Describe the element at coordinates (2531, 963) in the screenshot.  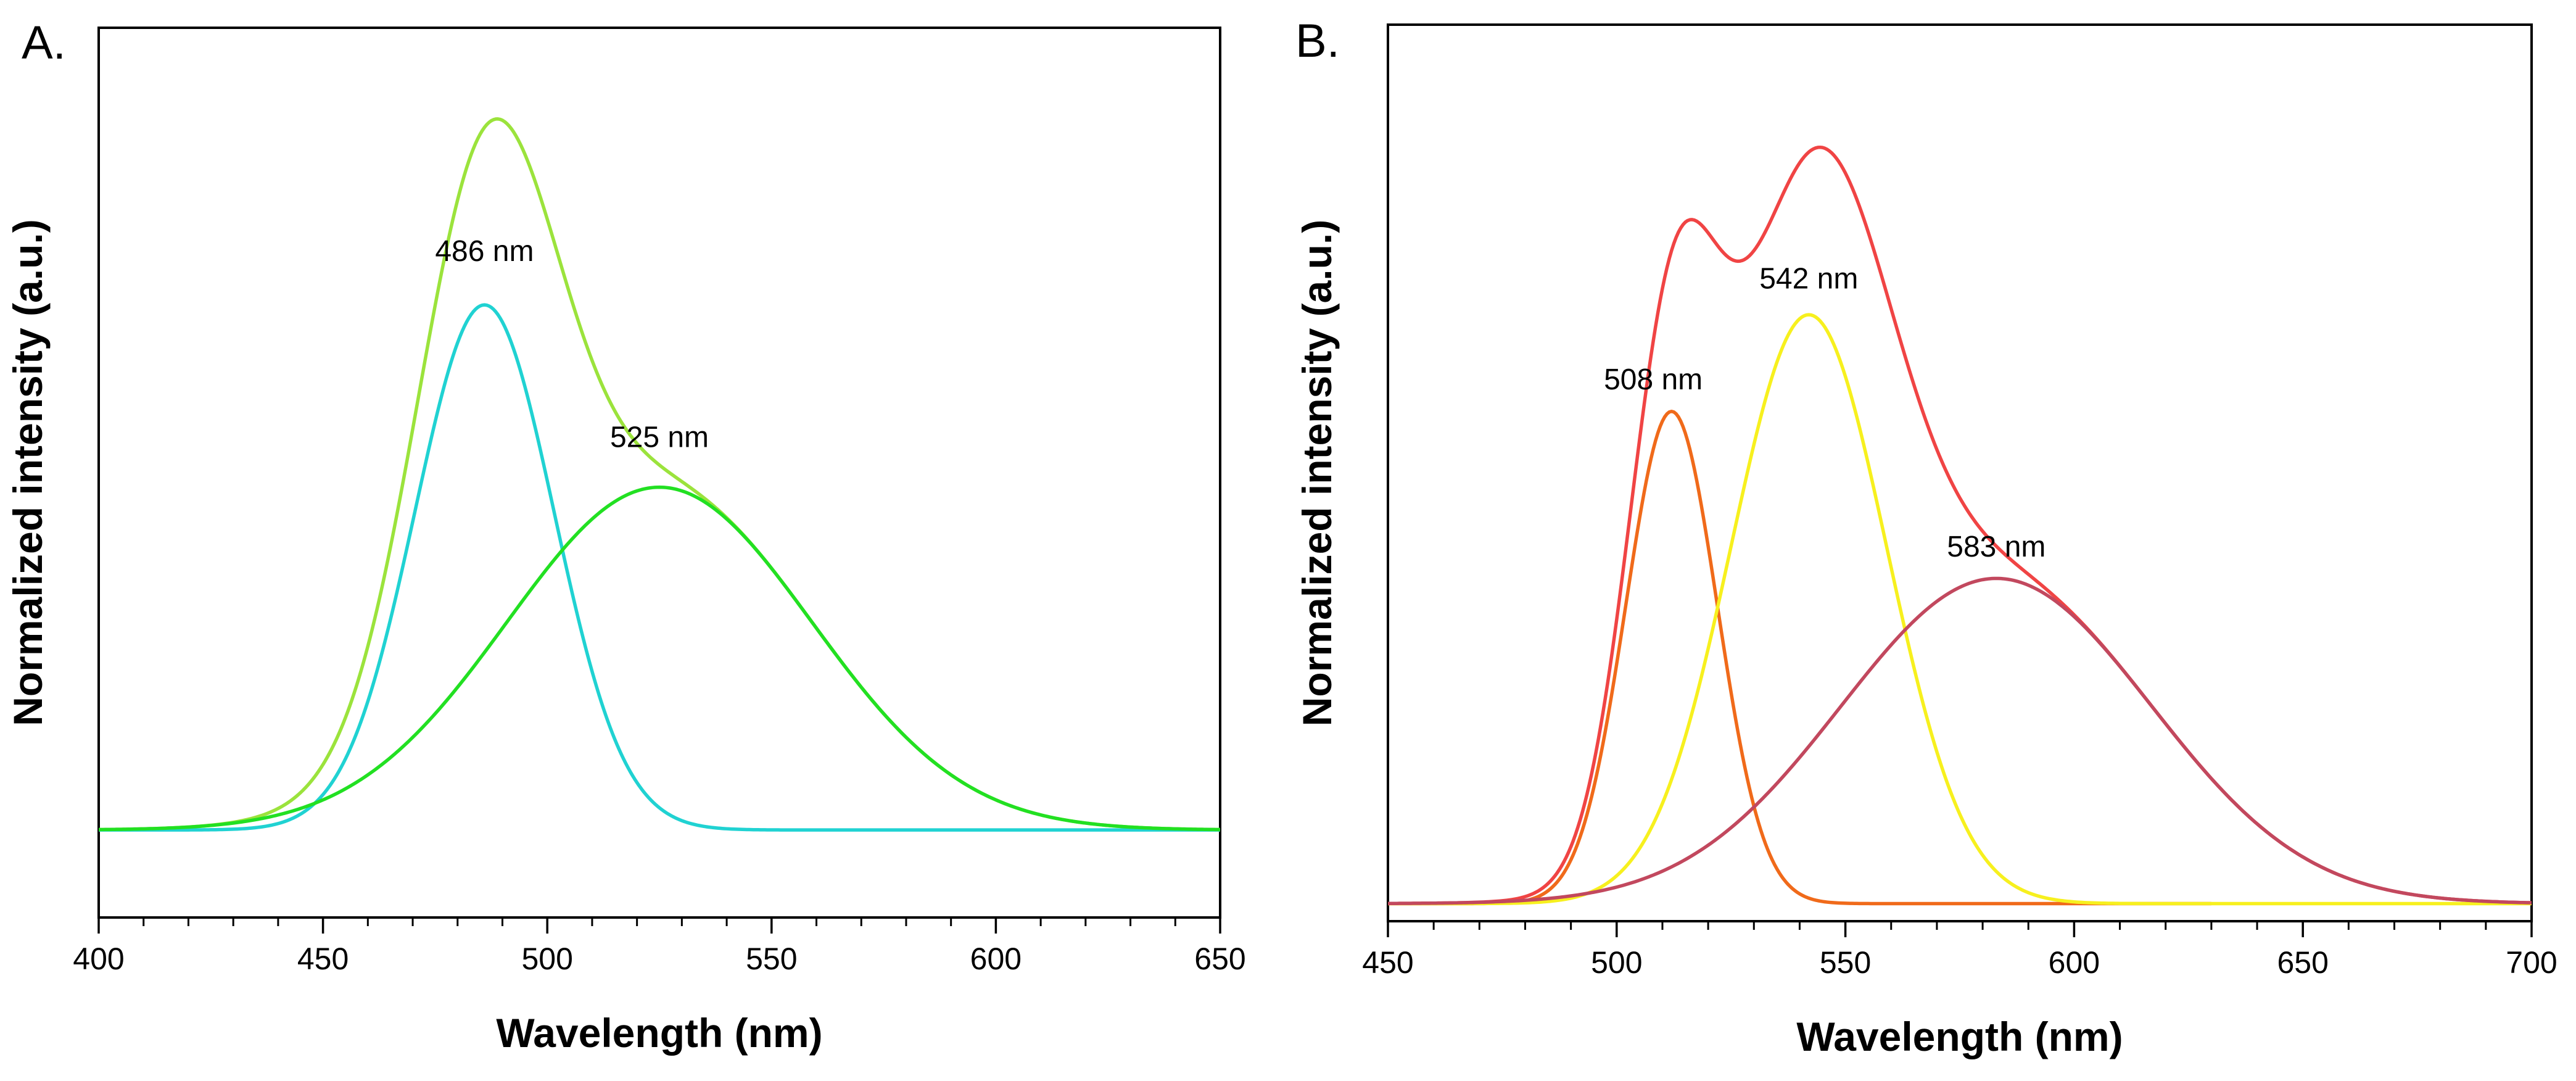
I see `x-tick-label: 700` at that location.